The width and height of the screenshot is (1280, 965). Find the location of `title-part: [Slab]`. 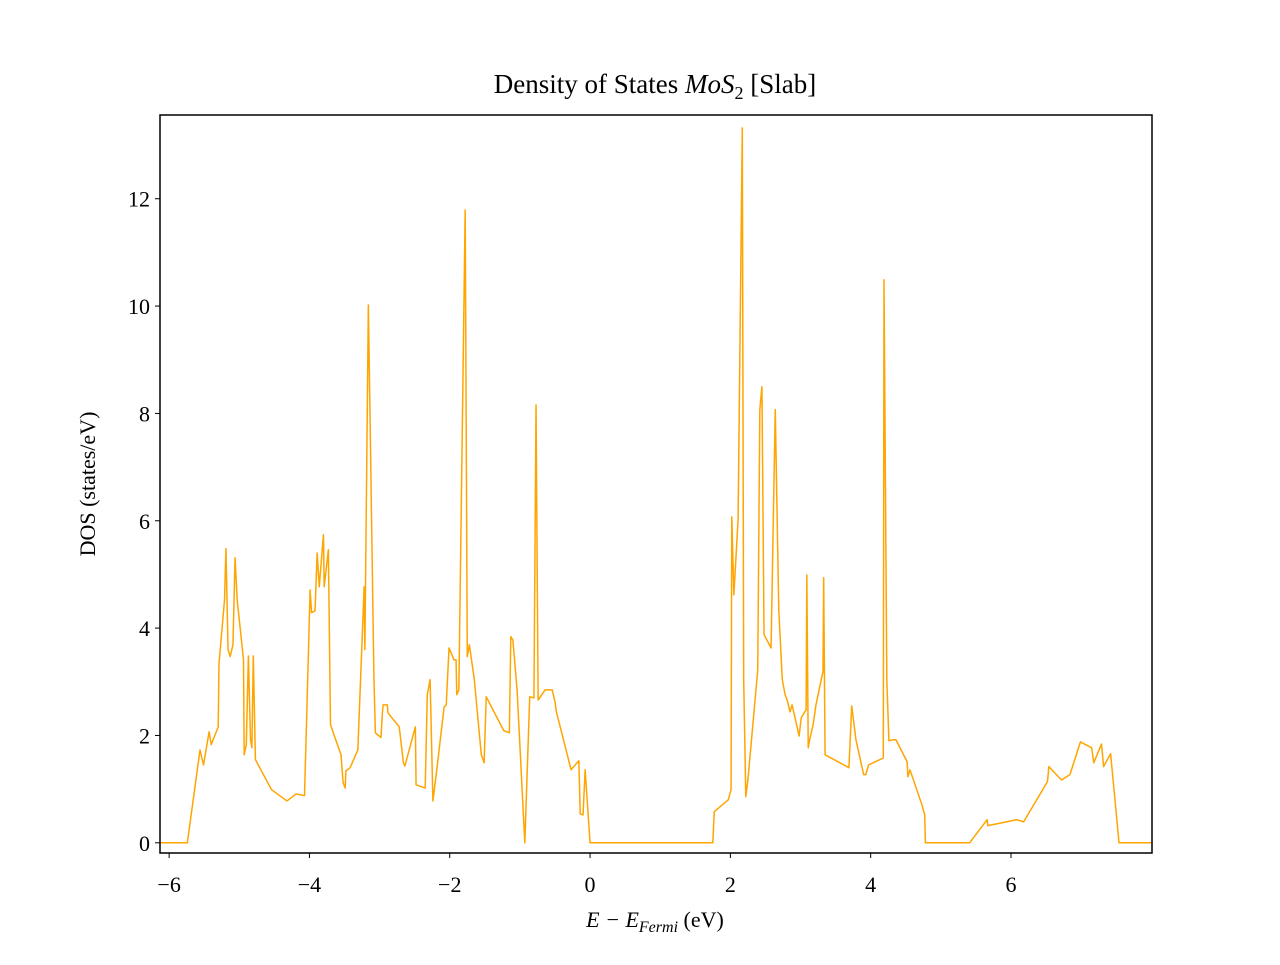

title-part: [Slab] is located at coordinates (780, 84).